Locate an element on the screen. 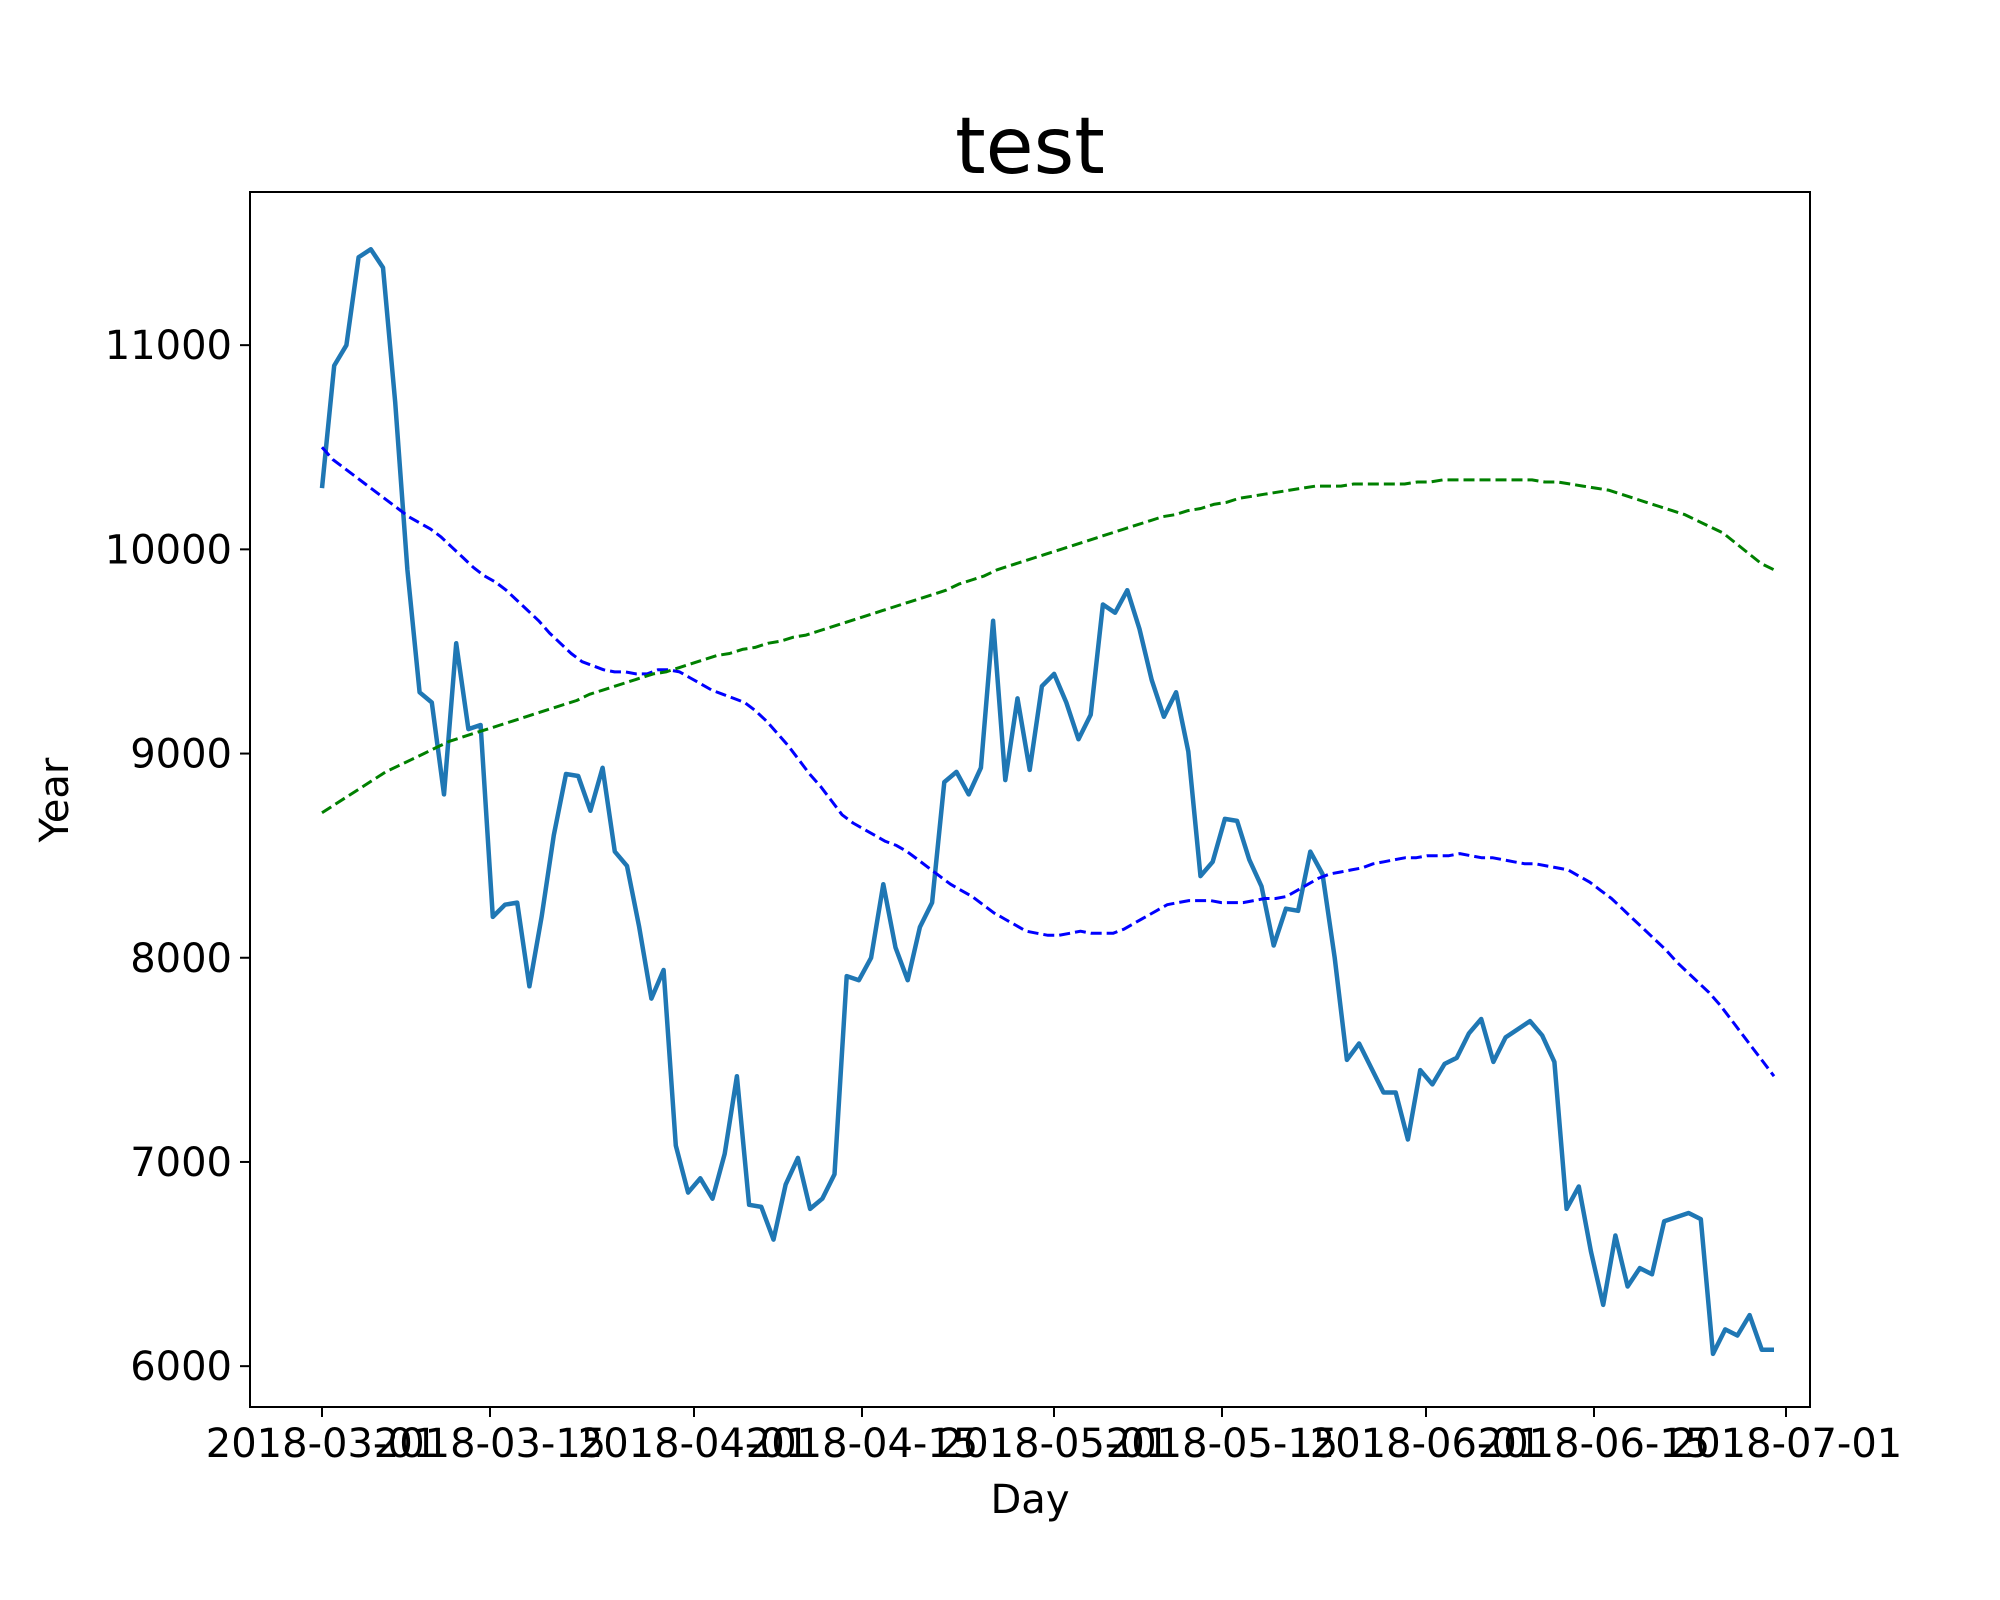 The image size is (2000, 1600). x-tick-label: 2018-06-15 is located at coordinates (1594, 1444).